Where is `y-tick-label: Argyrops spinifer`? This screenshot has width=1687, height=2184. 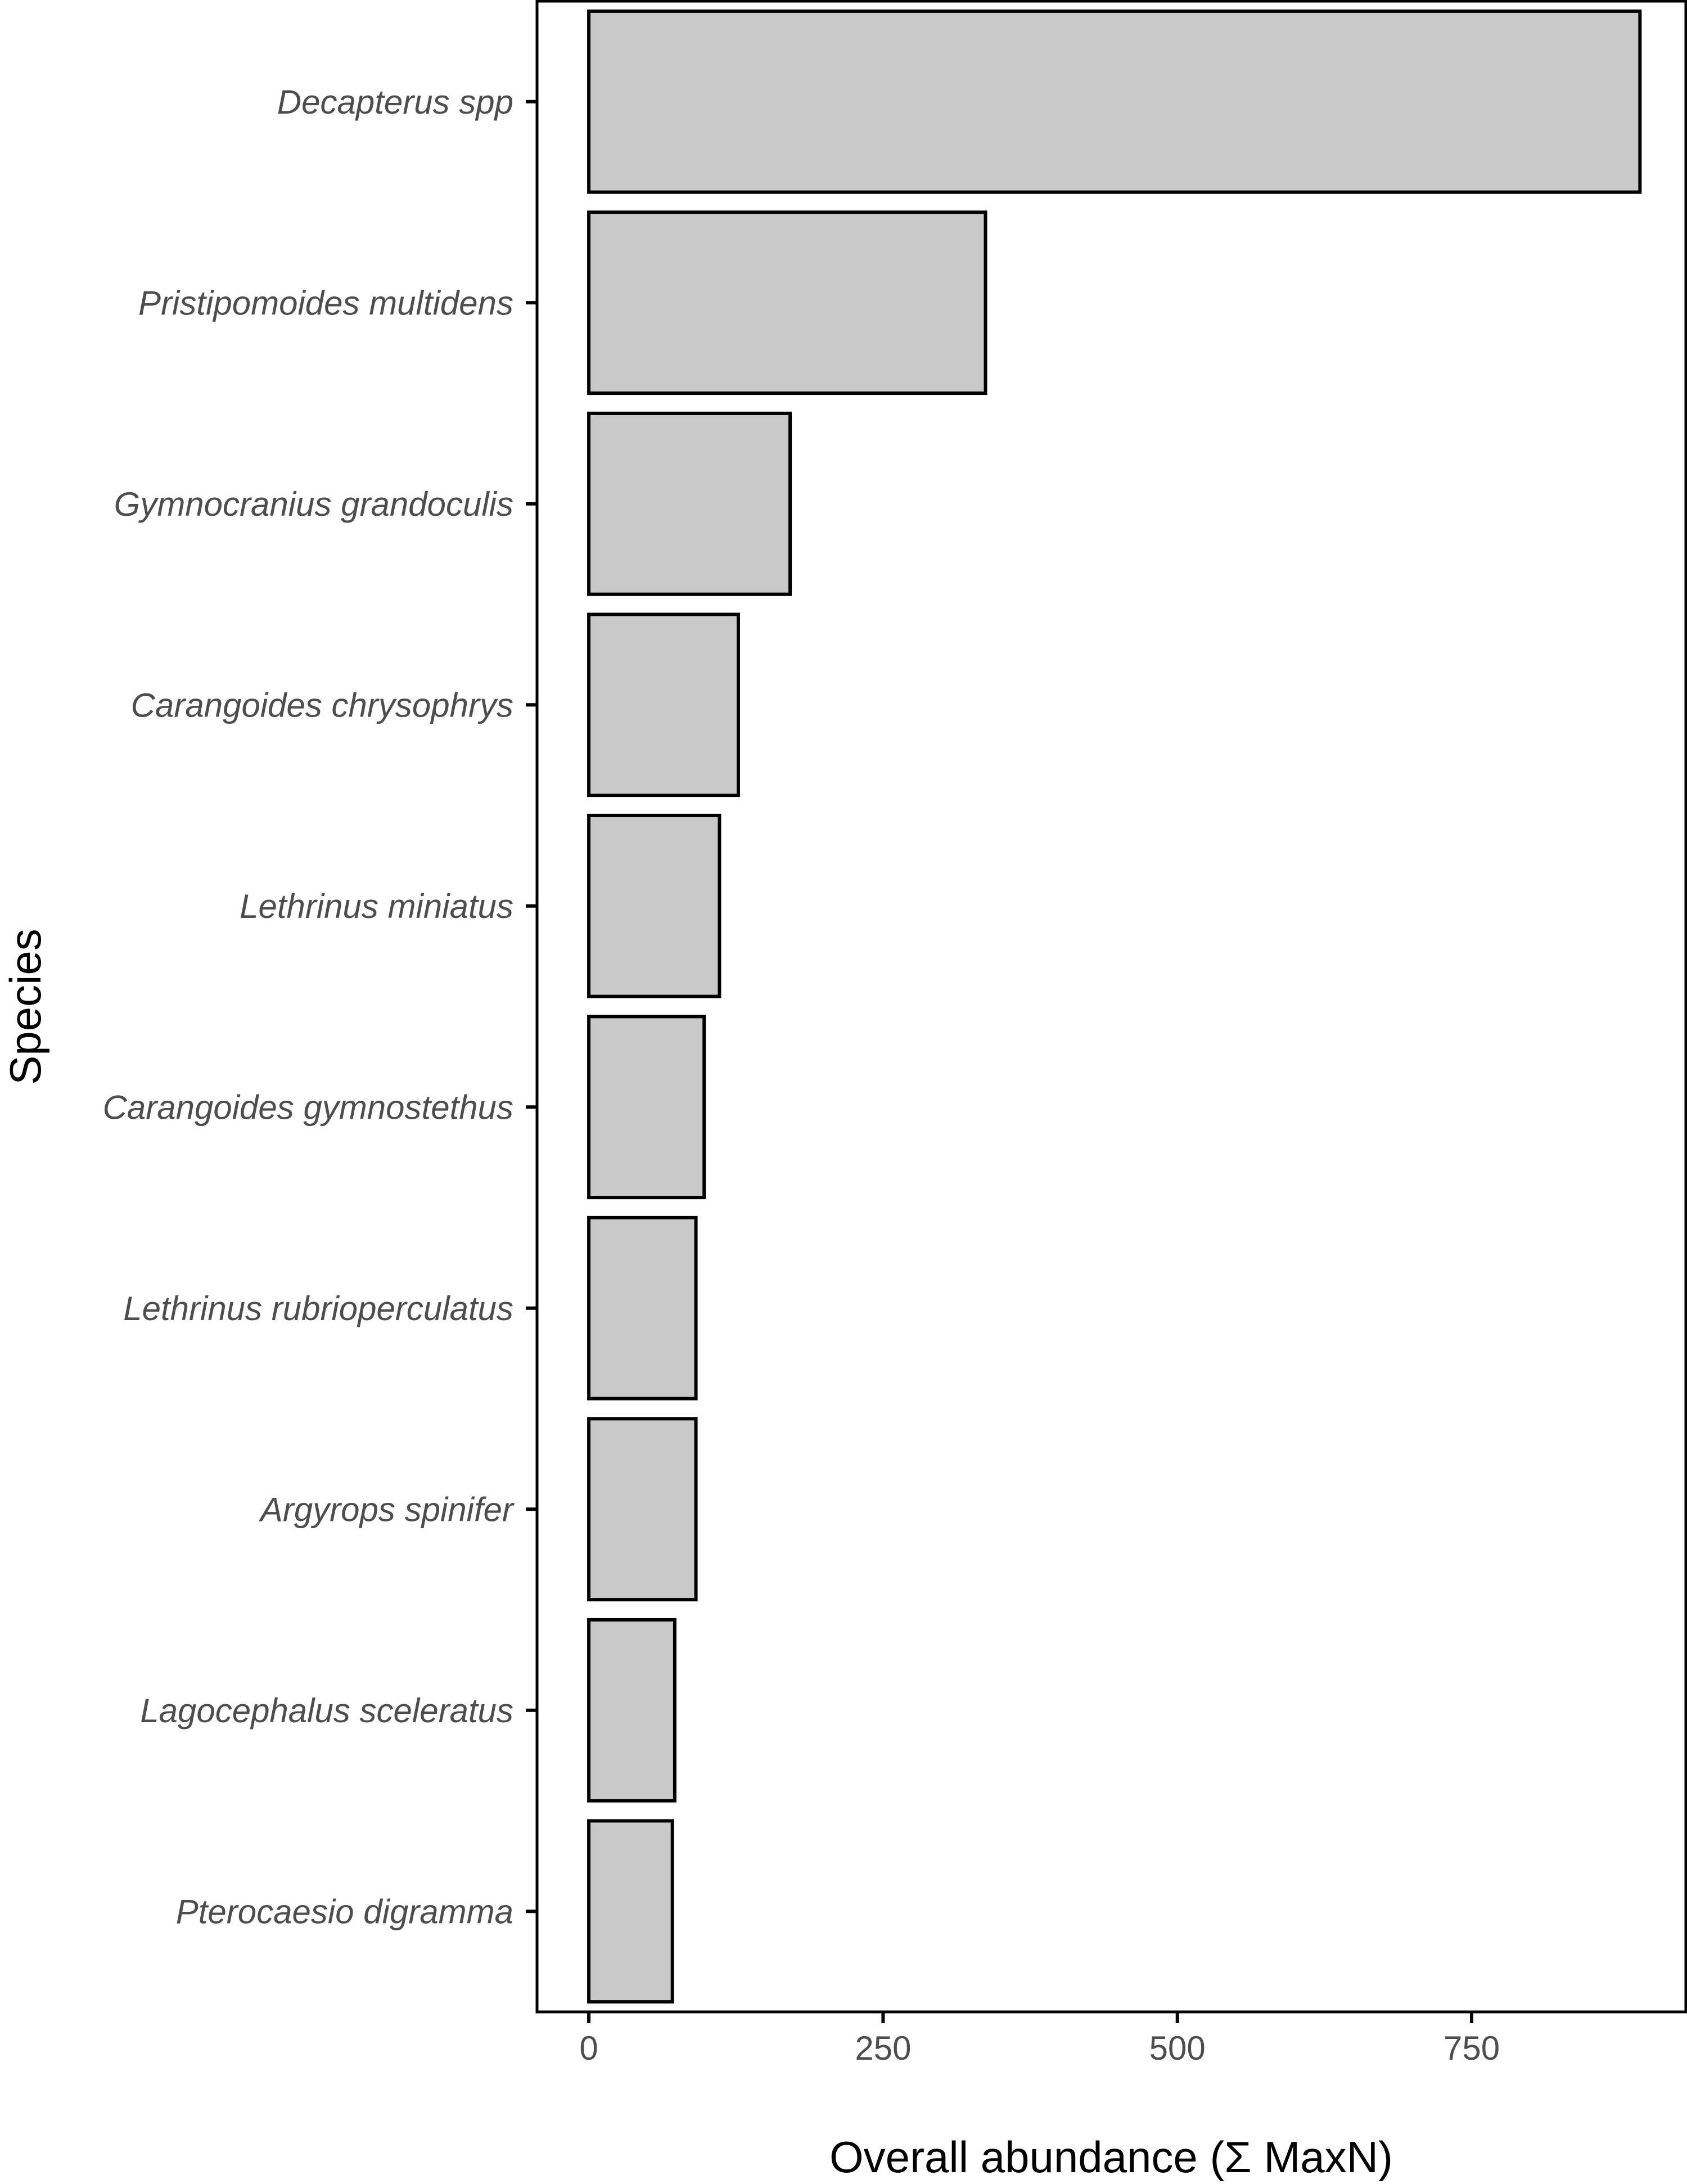 y-tick-label: Argyrops spinifer is located at coordinates (387, 1509).